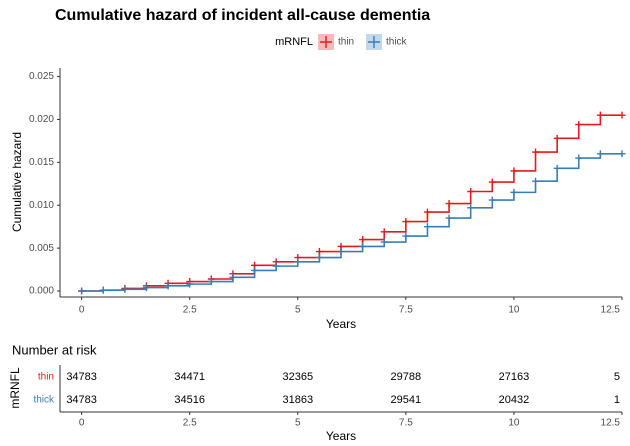  Describe the element at coordinates (189, 377) in the screenshot. I see `risk-count: 34471` at that location.